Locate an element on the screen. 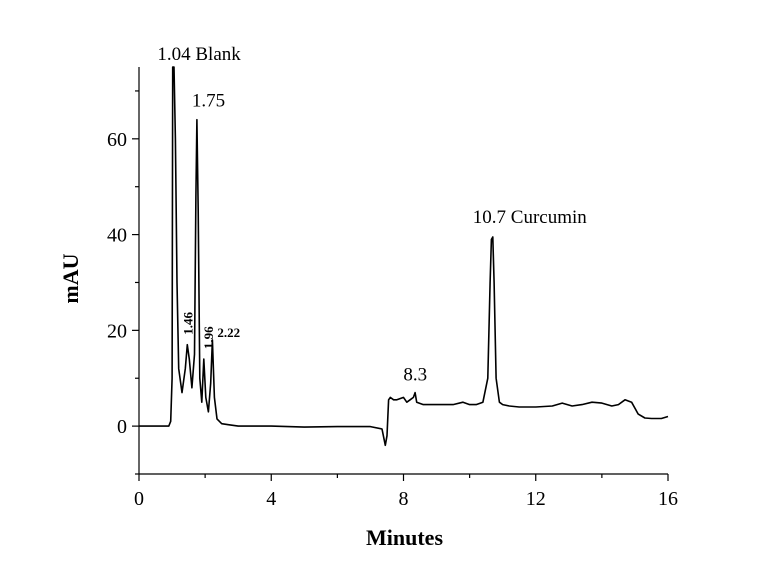 Image resolution: width=776 pixels, height=570 pixels. x-tick-label: 8 is located at coordinates (404, 499).